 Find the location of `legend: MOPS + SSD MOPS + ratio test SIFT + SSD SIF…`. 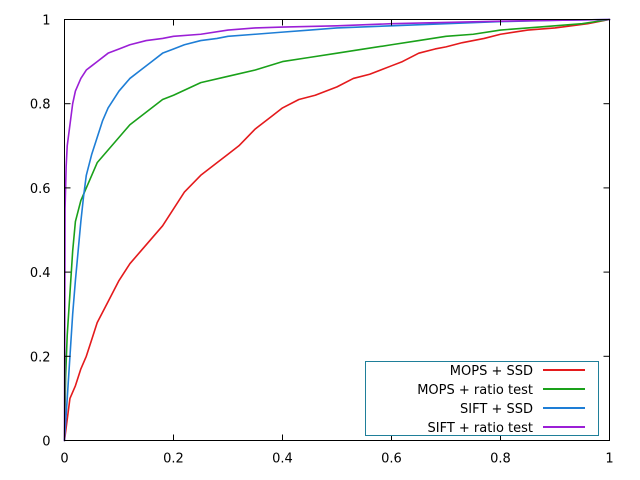

legend: MOPS + SSD MOPS + ratio test SIFT + SSD SIF… is located at coordinates (482, 398).